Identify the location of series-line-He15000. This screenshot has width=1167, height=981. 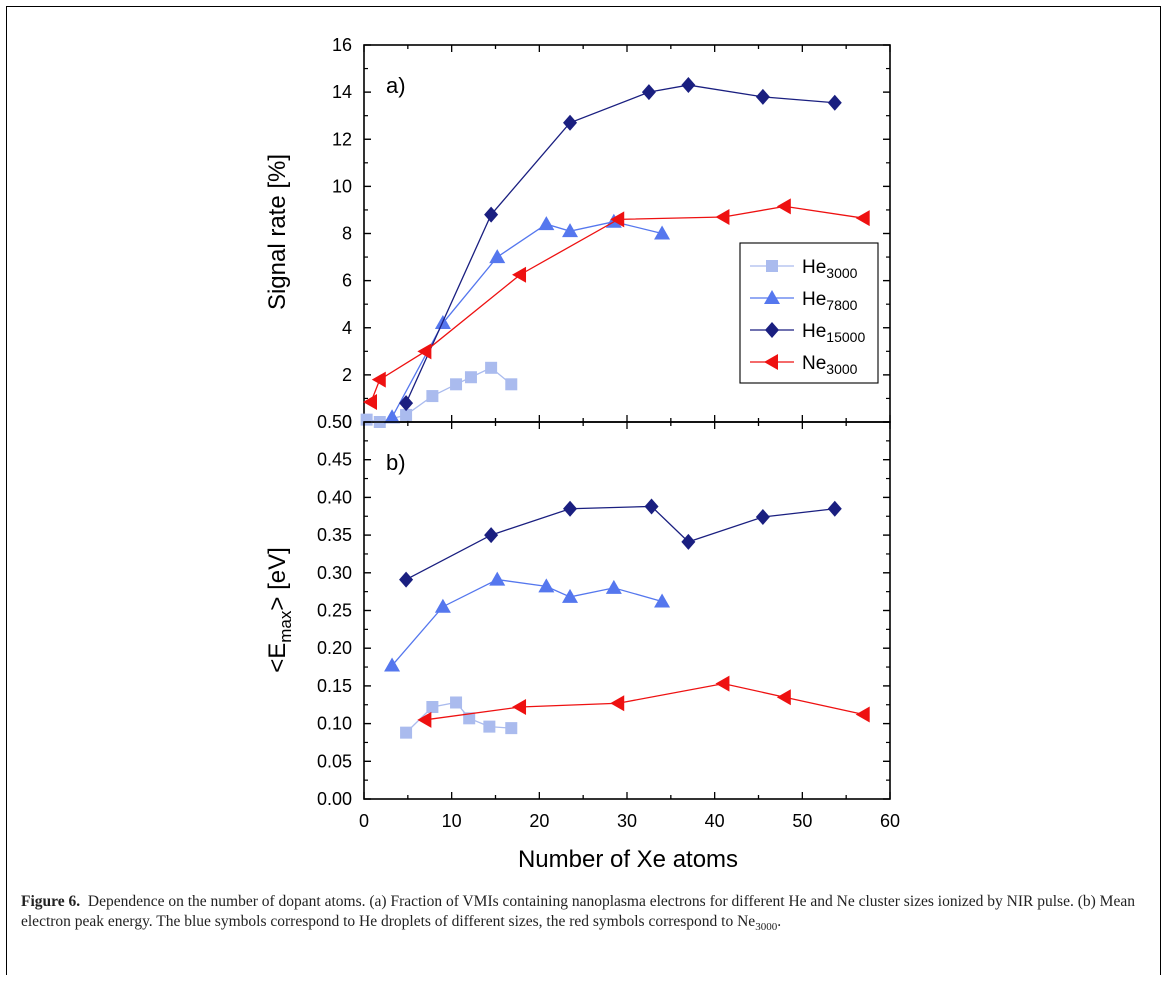
(620, 543).